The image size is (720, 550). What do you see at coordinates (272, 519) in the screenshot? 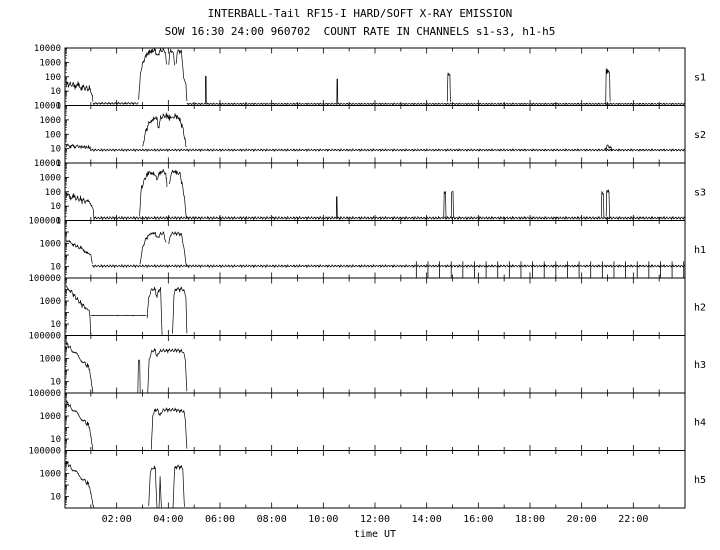
I see `x-tick-label: 08:00` at bounding box center [272, 519].